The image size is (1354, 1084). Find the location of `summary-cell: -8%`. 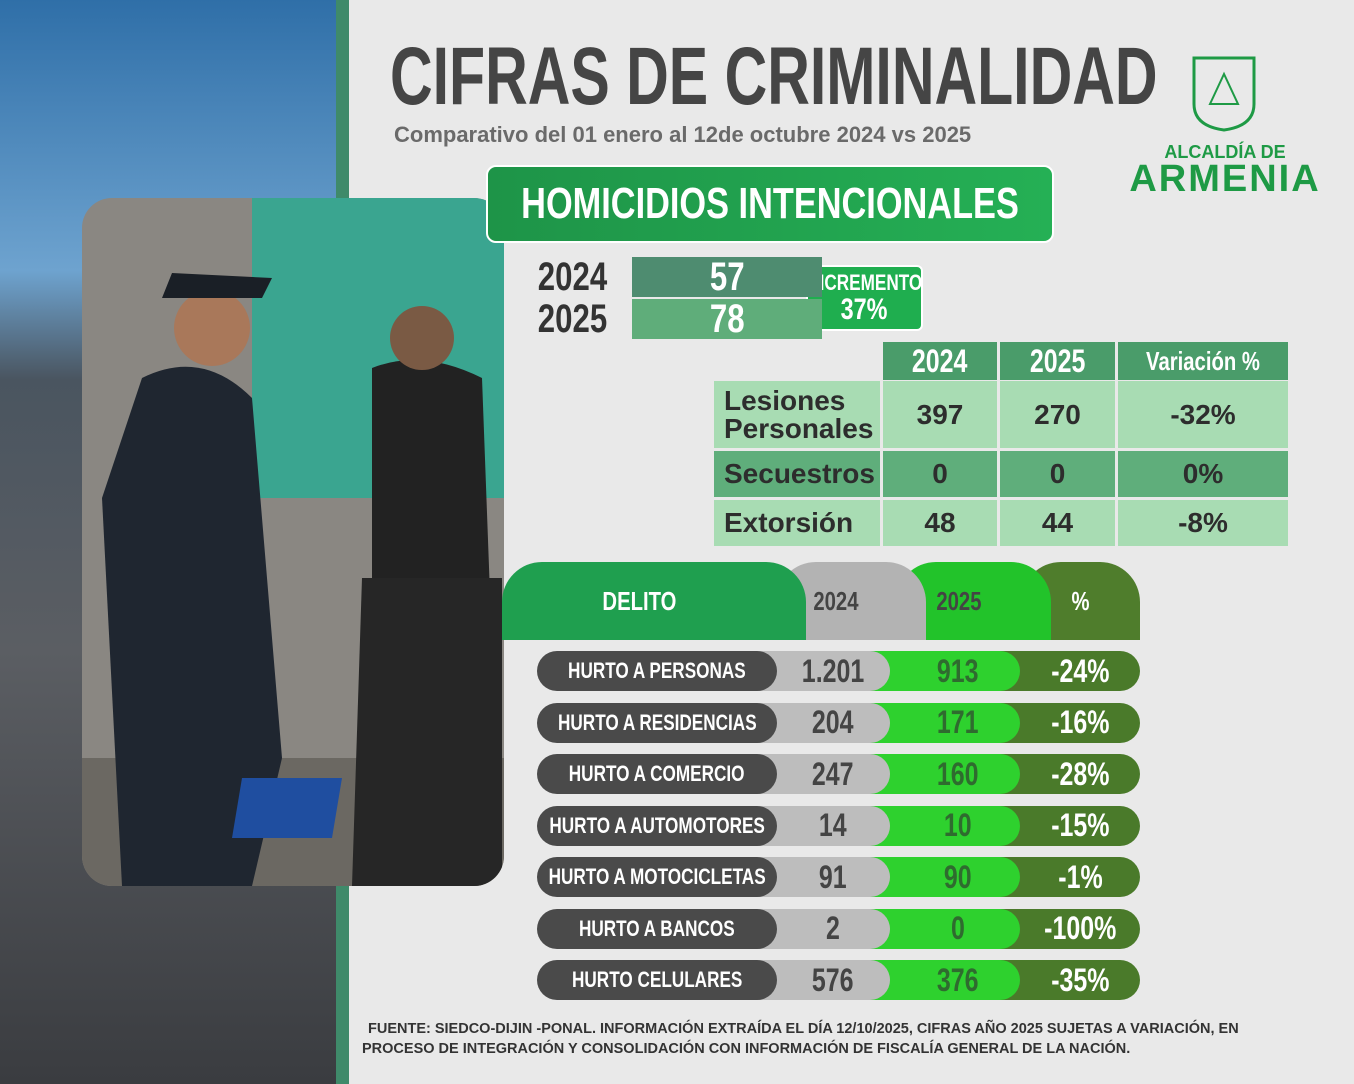

summary-cell: -8% is located at coordinates (1203, 523).